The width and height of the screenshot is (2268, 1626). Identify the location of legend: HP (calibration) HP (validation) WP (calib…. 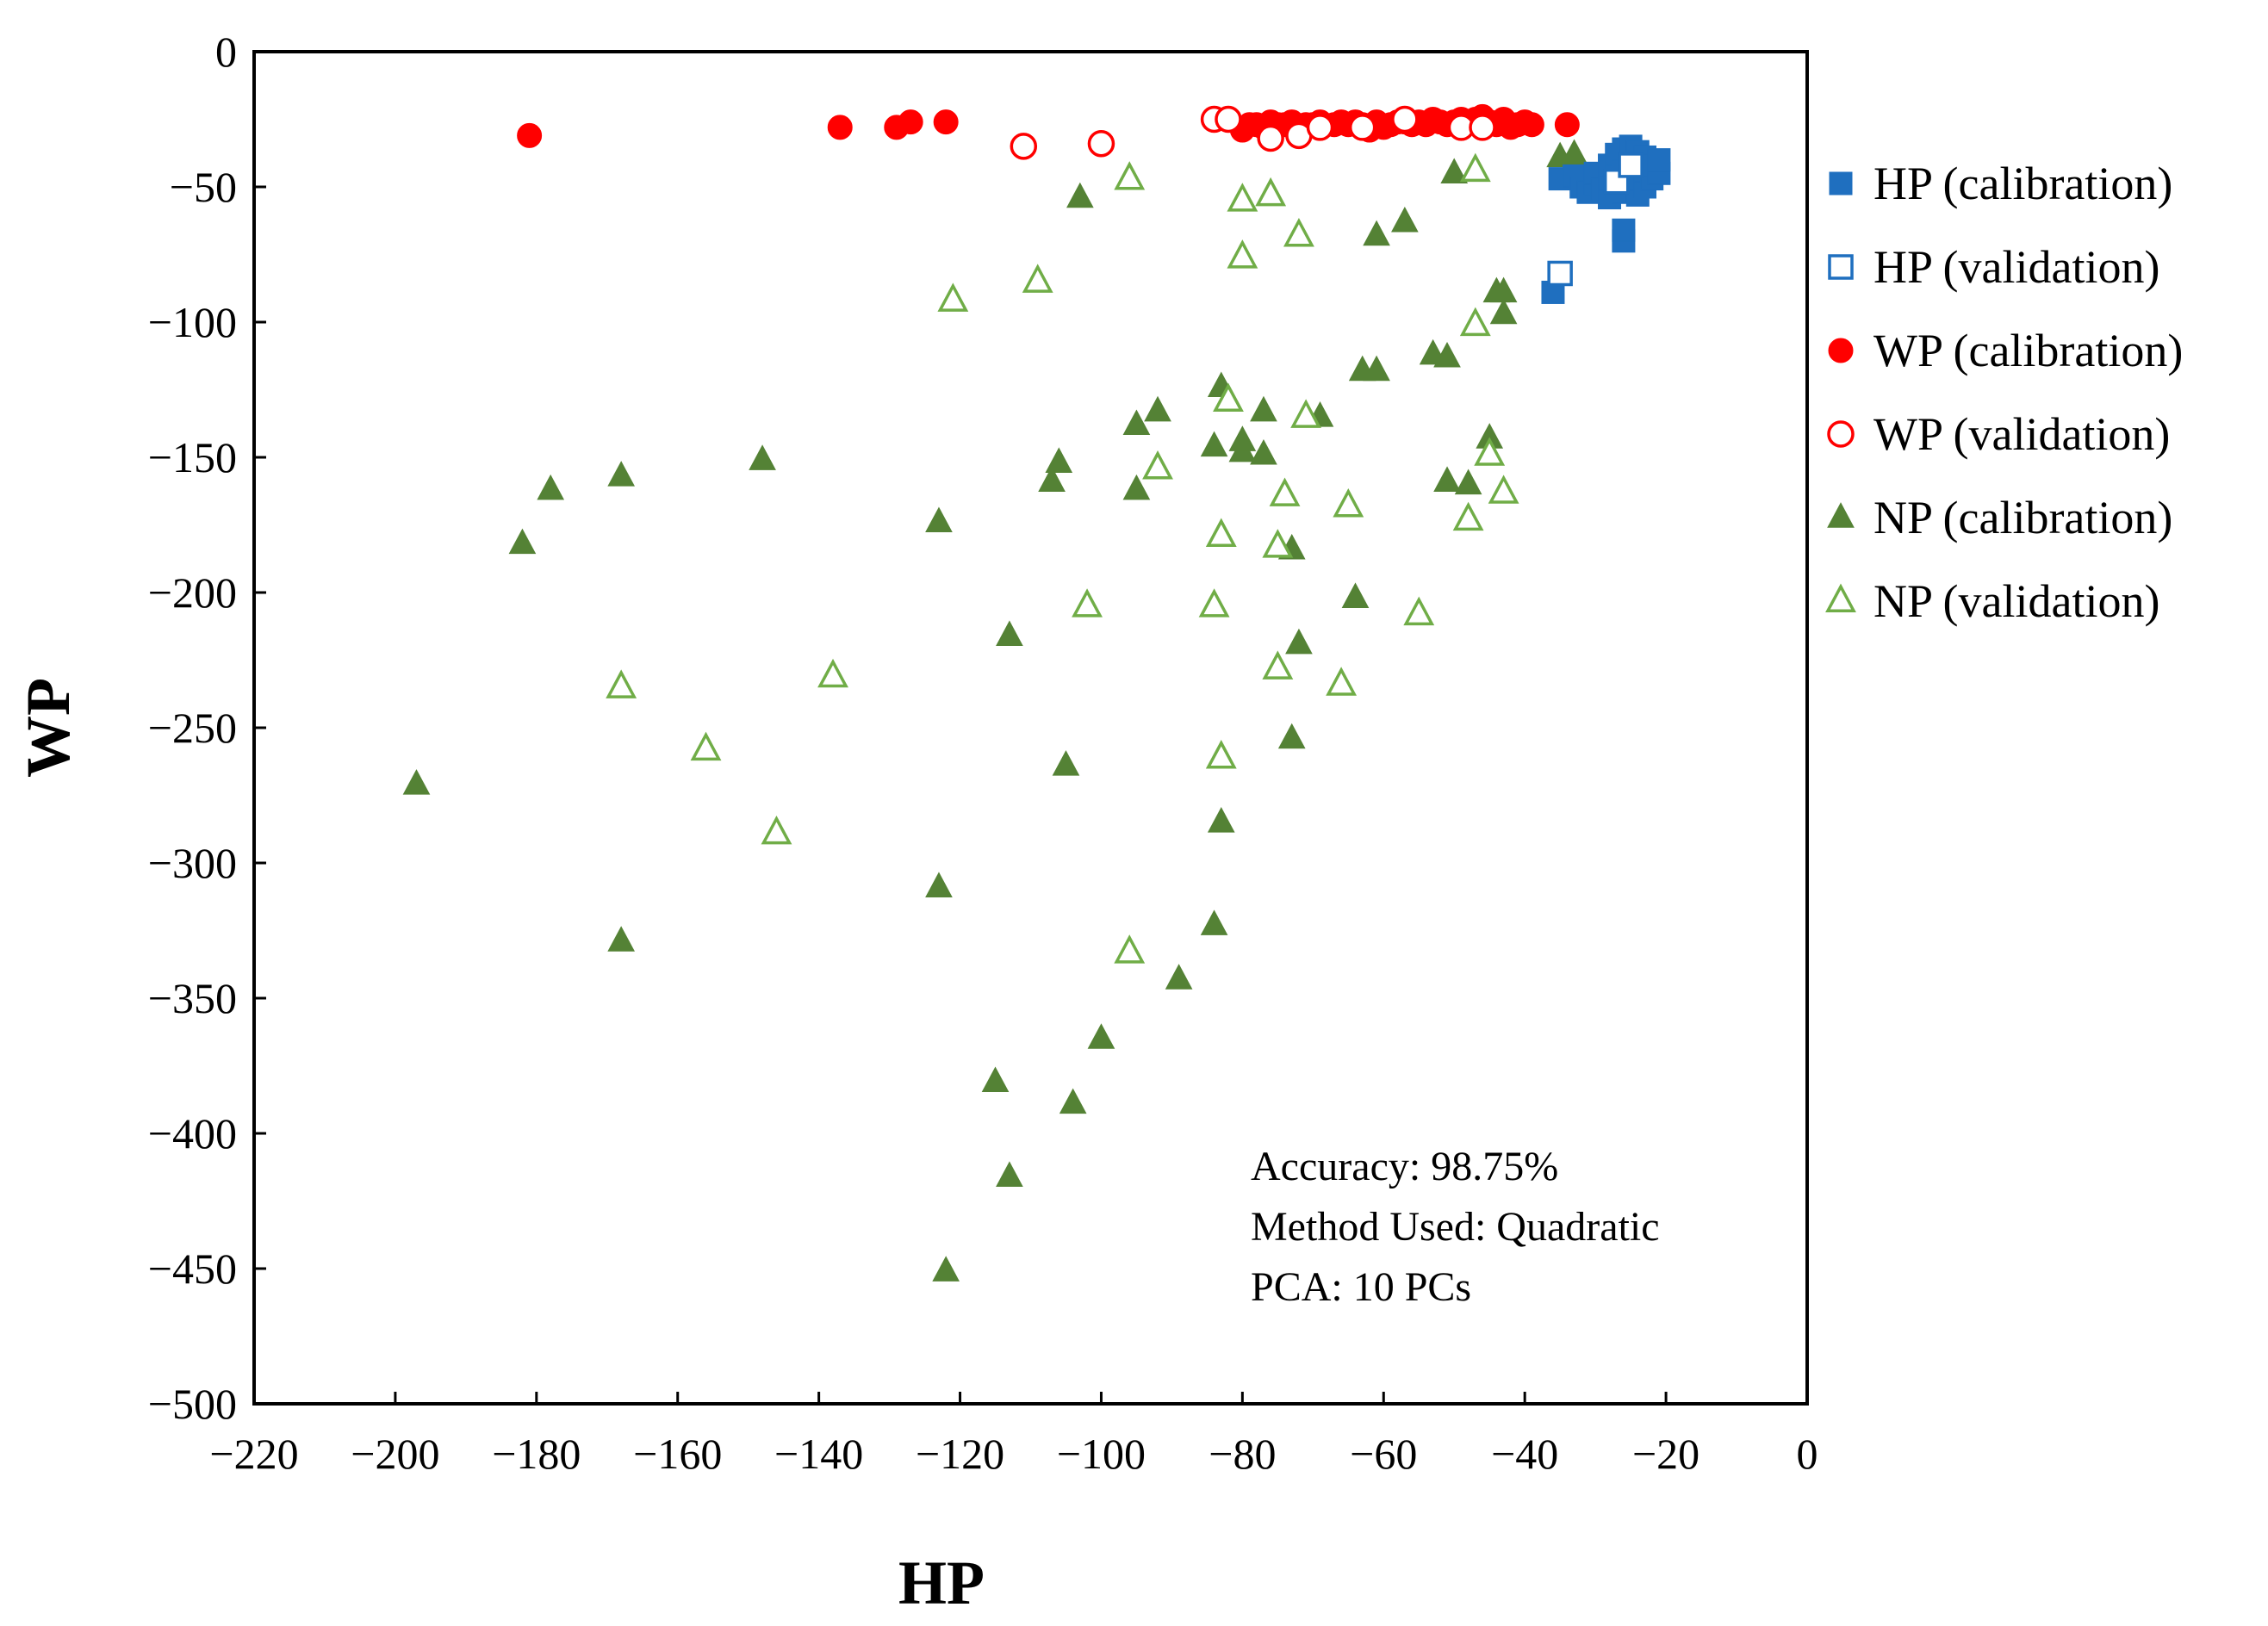
(2004, 392).